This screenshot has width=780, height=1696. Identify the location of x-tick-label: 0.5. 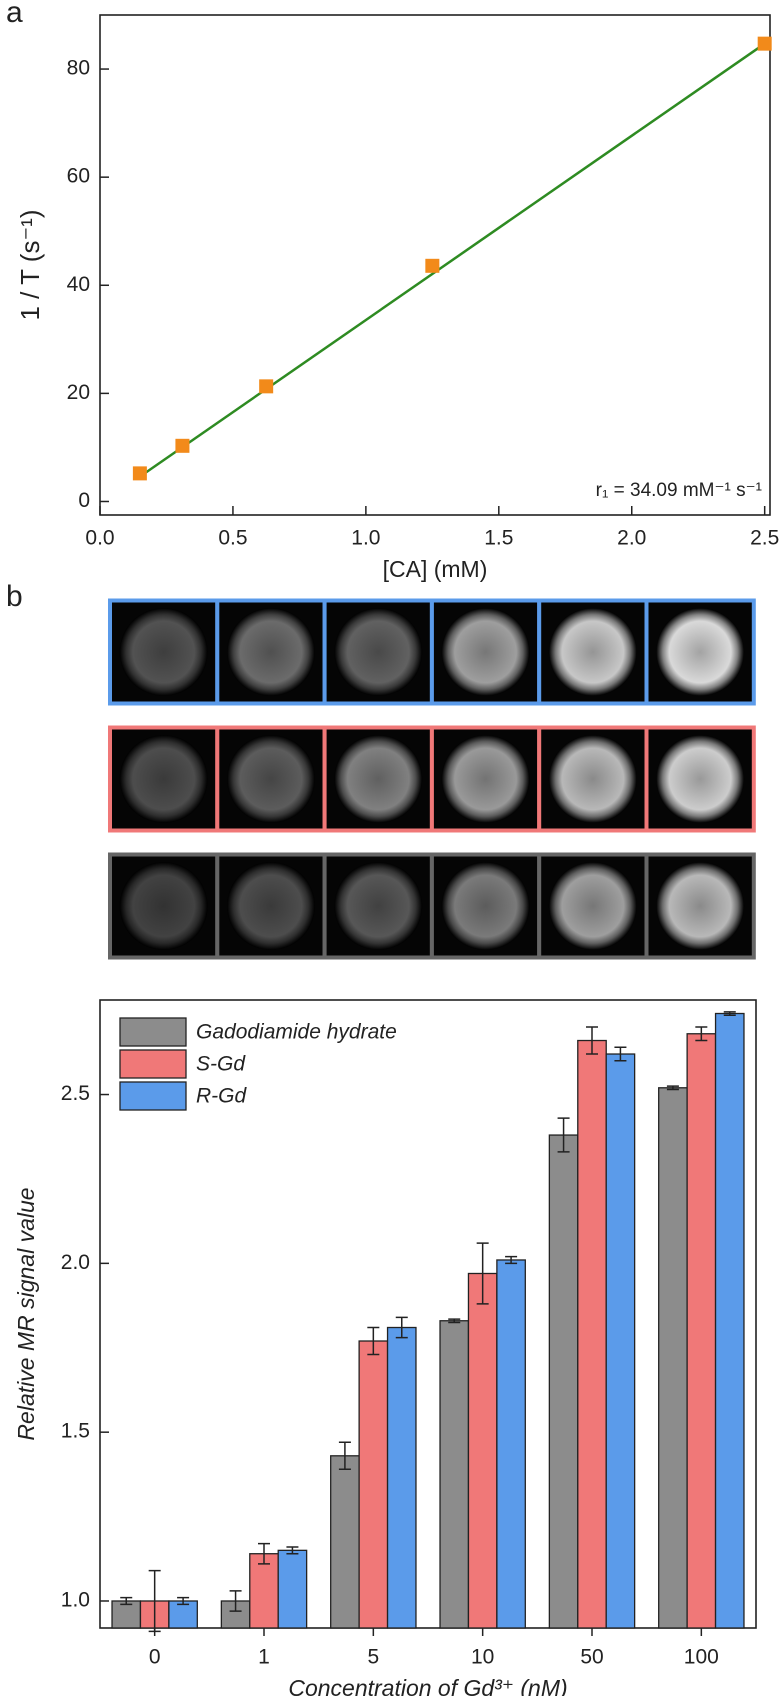
(232, 538).